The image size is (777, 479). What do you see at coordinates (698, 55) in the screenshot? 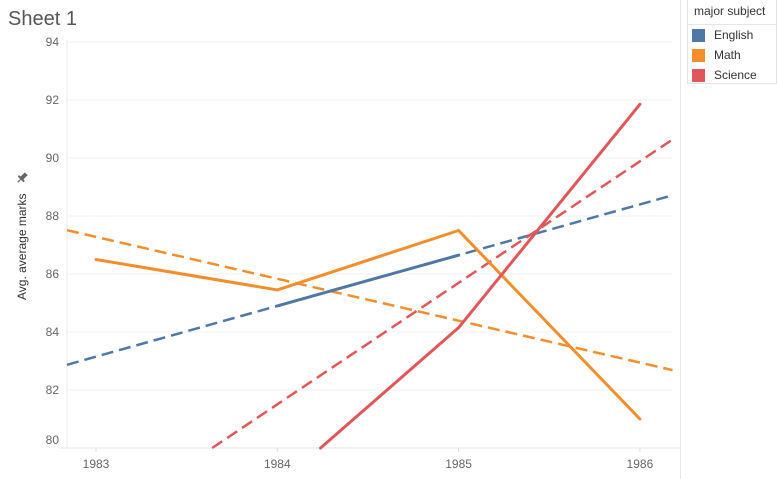
I see `math-swatch` at bounding box center [698, 55].